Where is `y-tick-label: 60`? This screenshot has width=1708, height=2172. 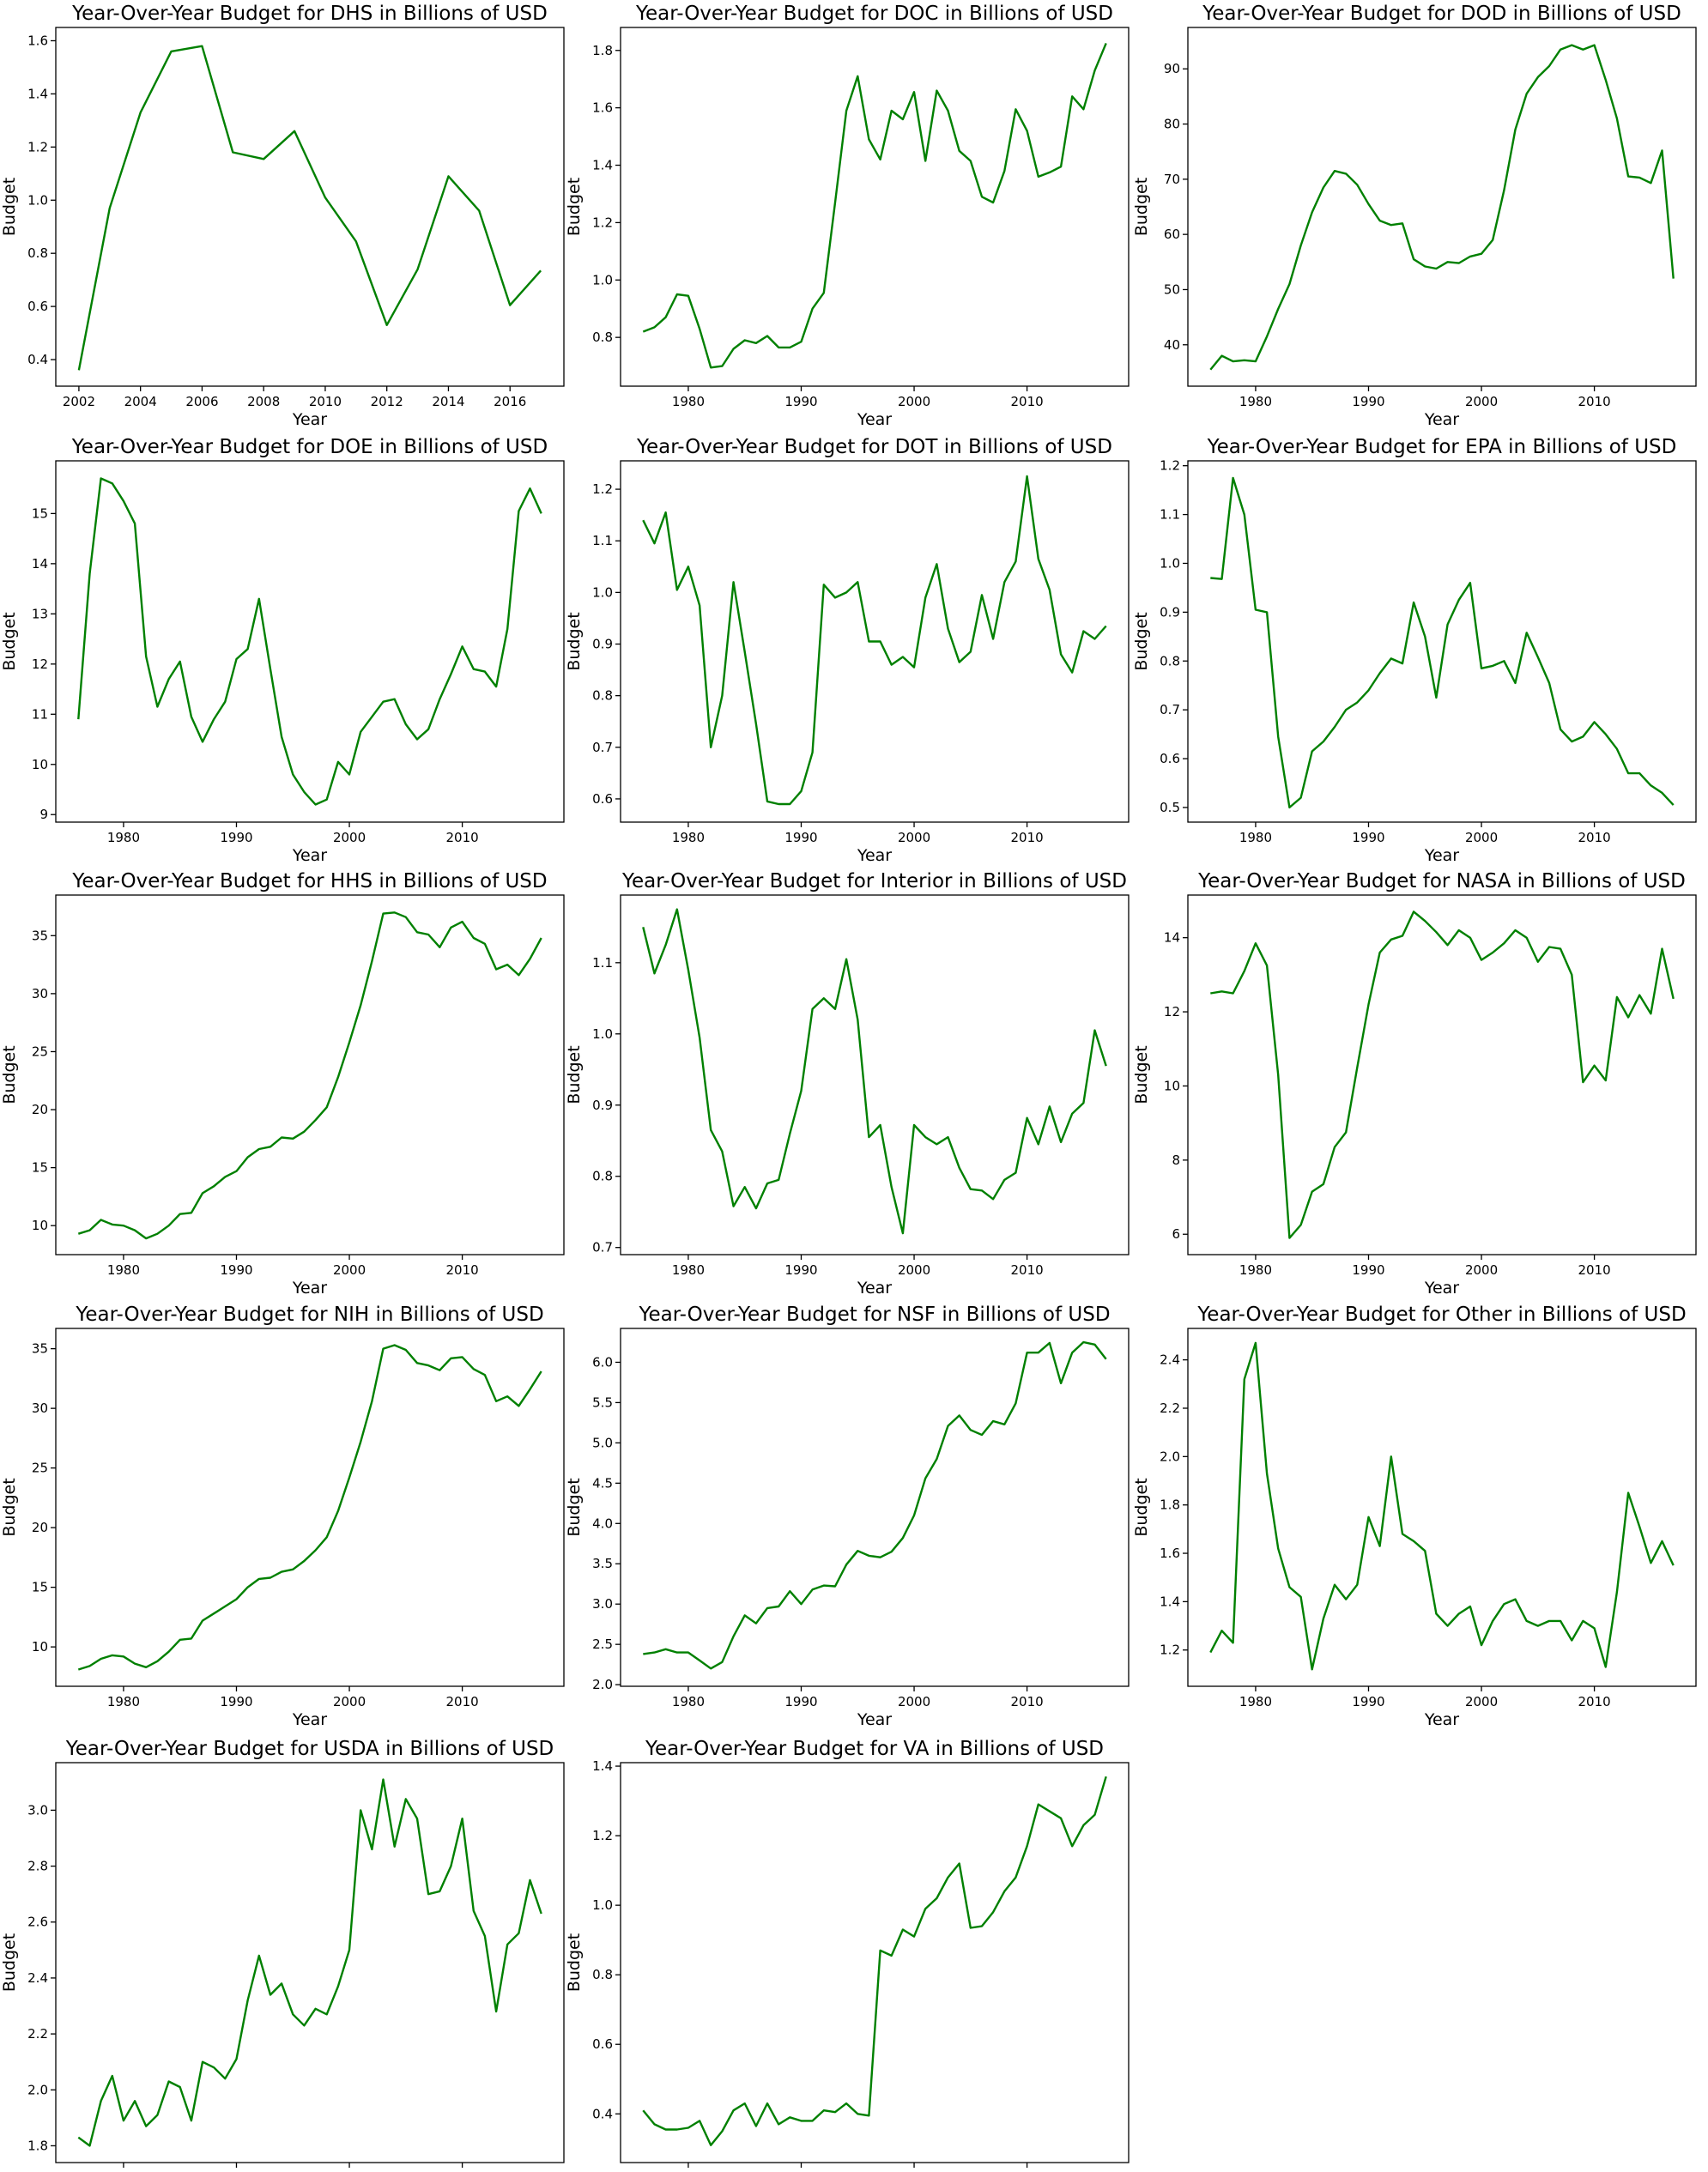 y-tick-label: 60 is located at coordinates (1172, 234).